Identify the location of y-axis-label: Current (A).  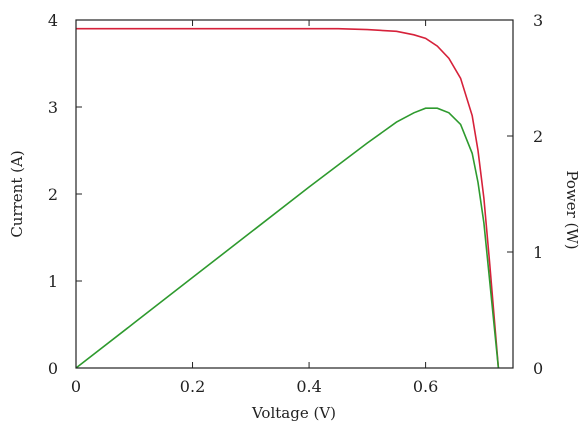
(17, 193).